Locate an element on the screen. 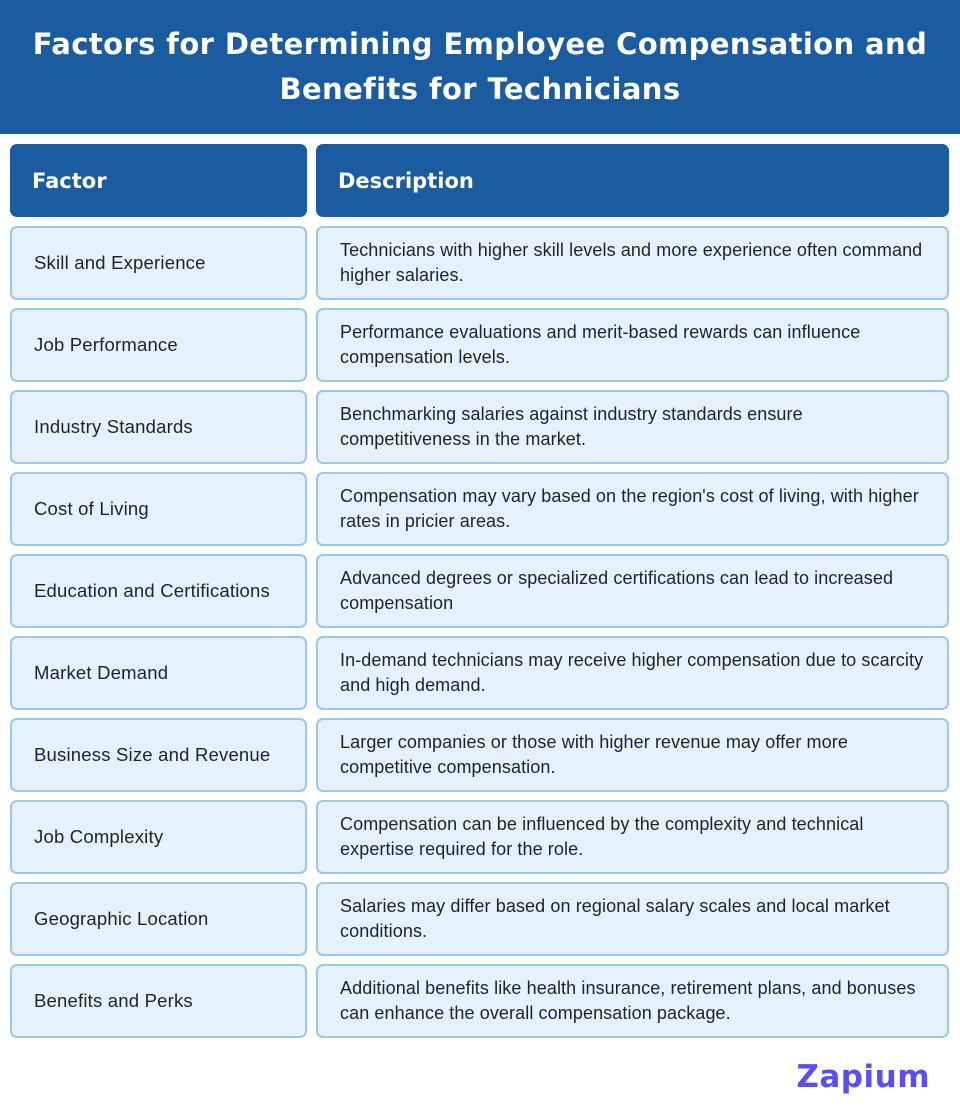 This screenshot has height=1109, width=960. factor-text: Job Complexity is located at coordinates (99, 836).